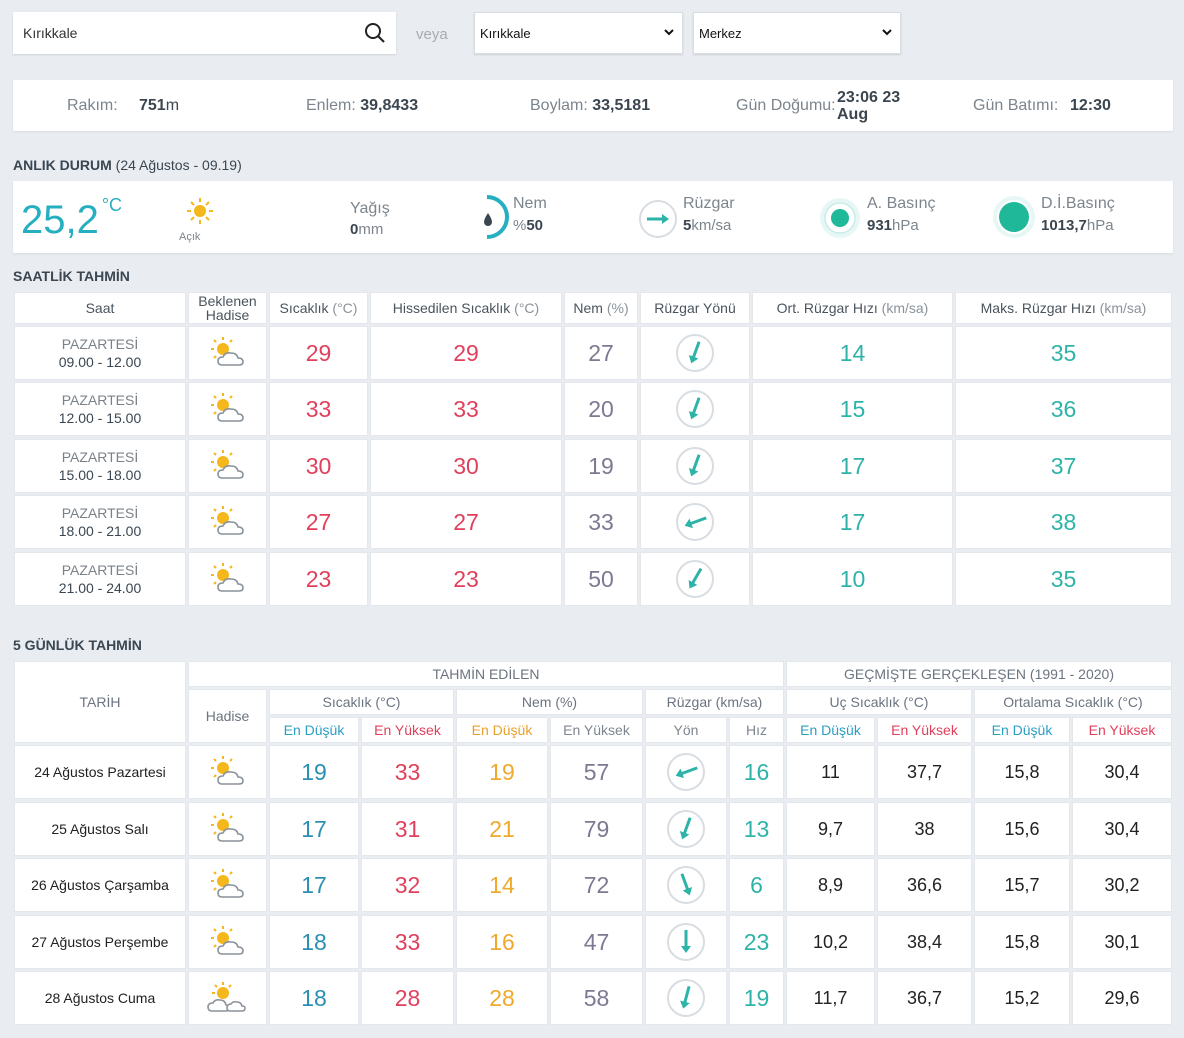  What do you see at coordinates (1077, 225) in the screenshot?
I see `sea-pressure-value: 1013,7hPa` at bounding box center [1077, 225].